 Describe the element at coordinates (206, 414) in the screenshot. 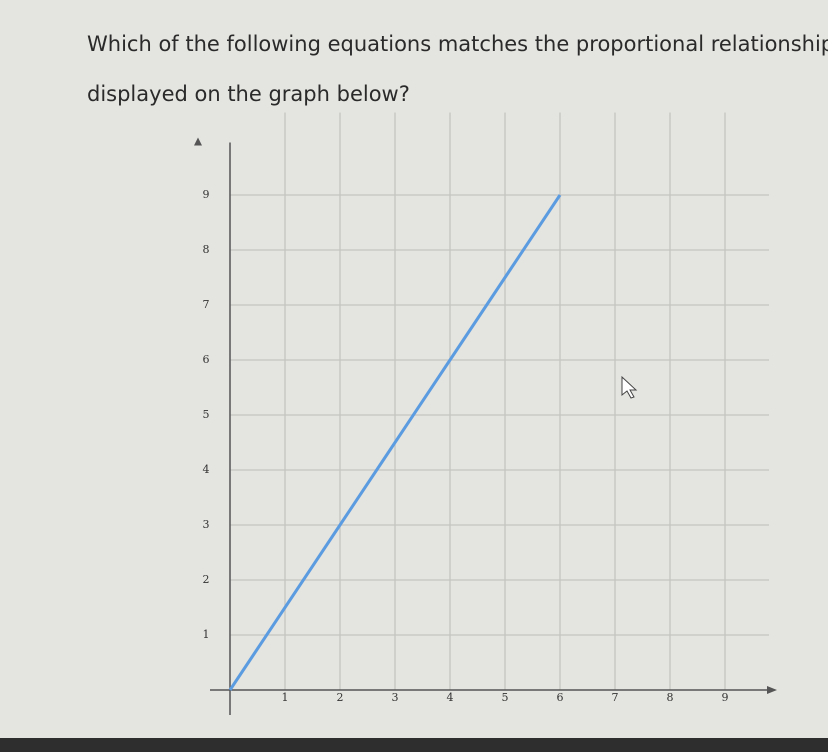

I see `y-tick-label: 5` at that location.